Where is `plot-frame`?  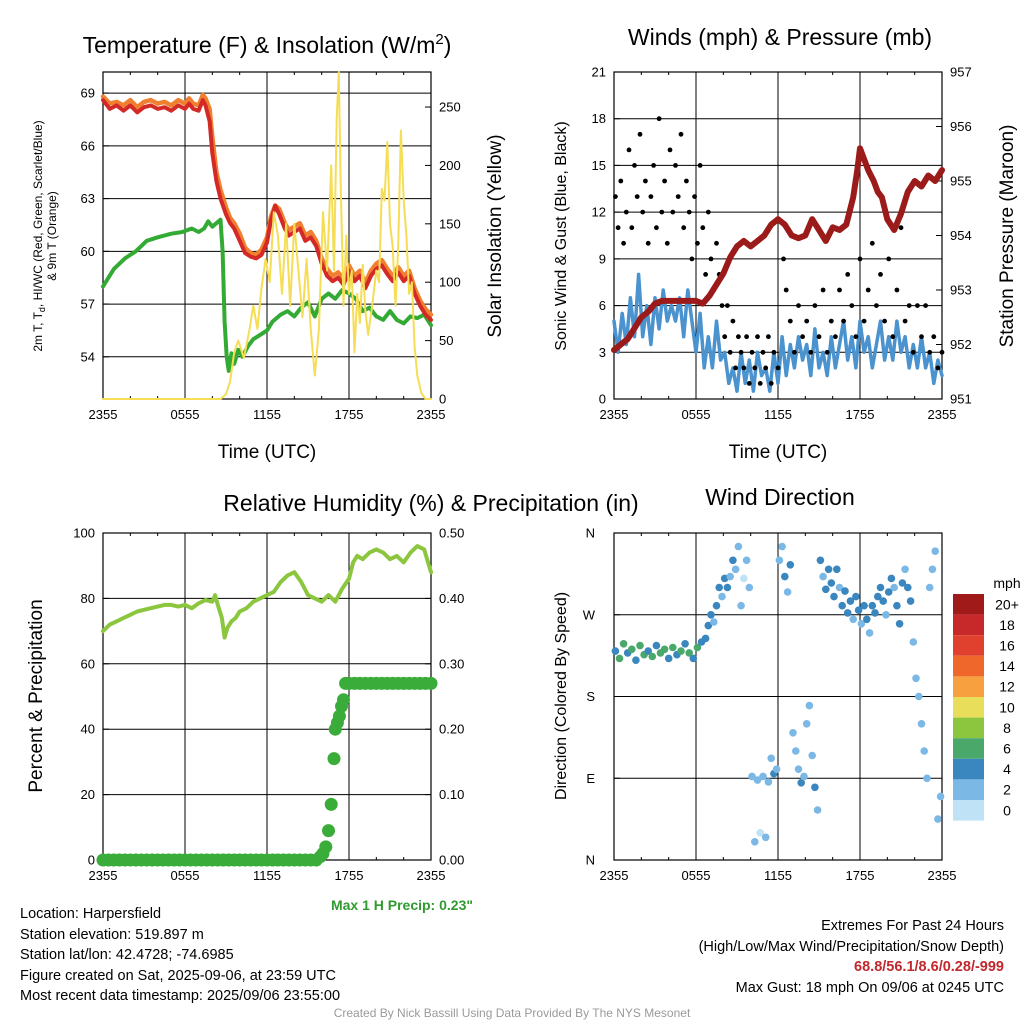 plot-frame is located at coordinates (778, 696).